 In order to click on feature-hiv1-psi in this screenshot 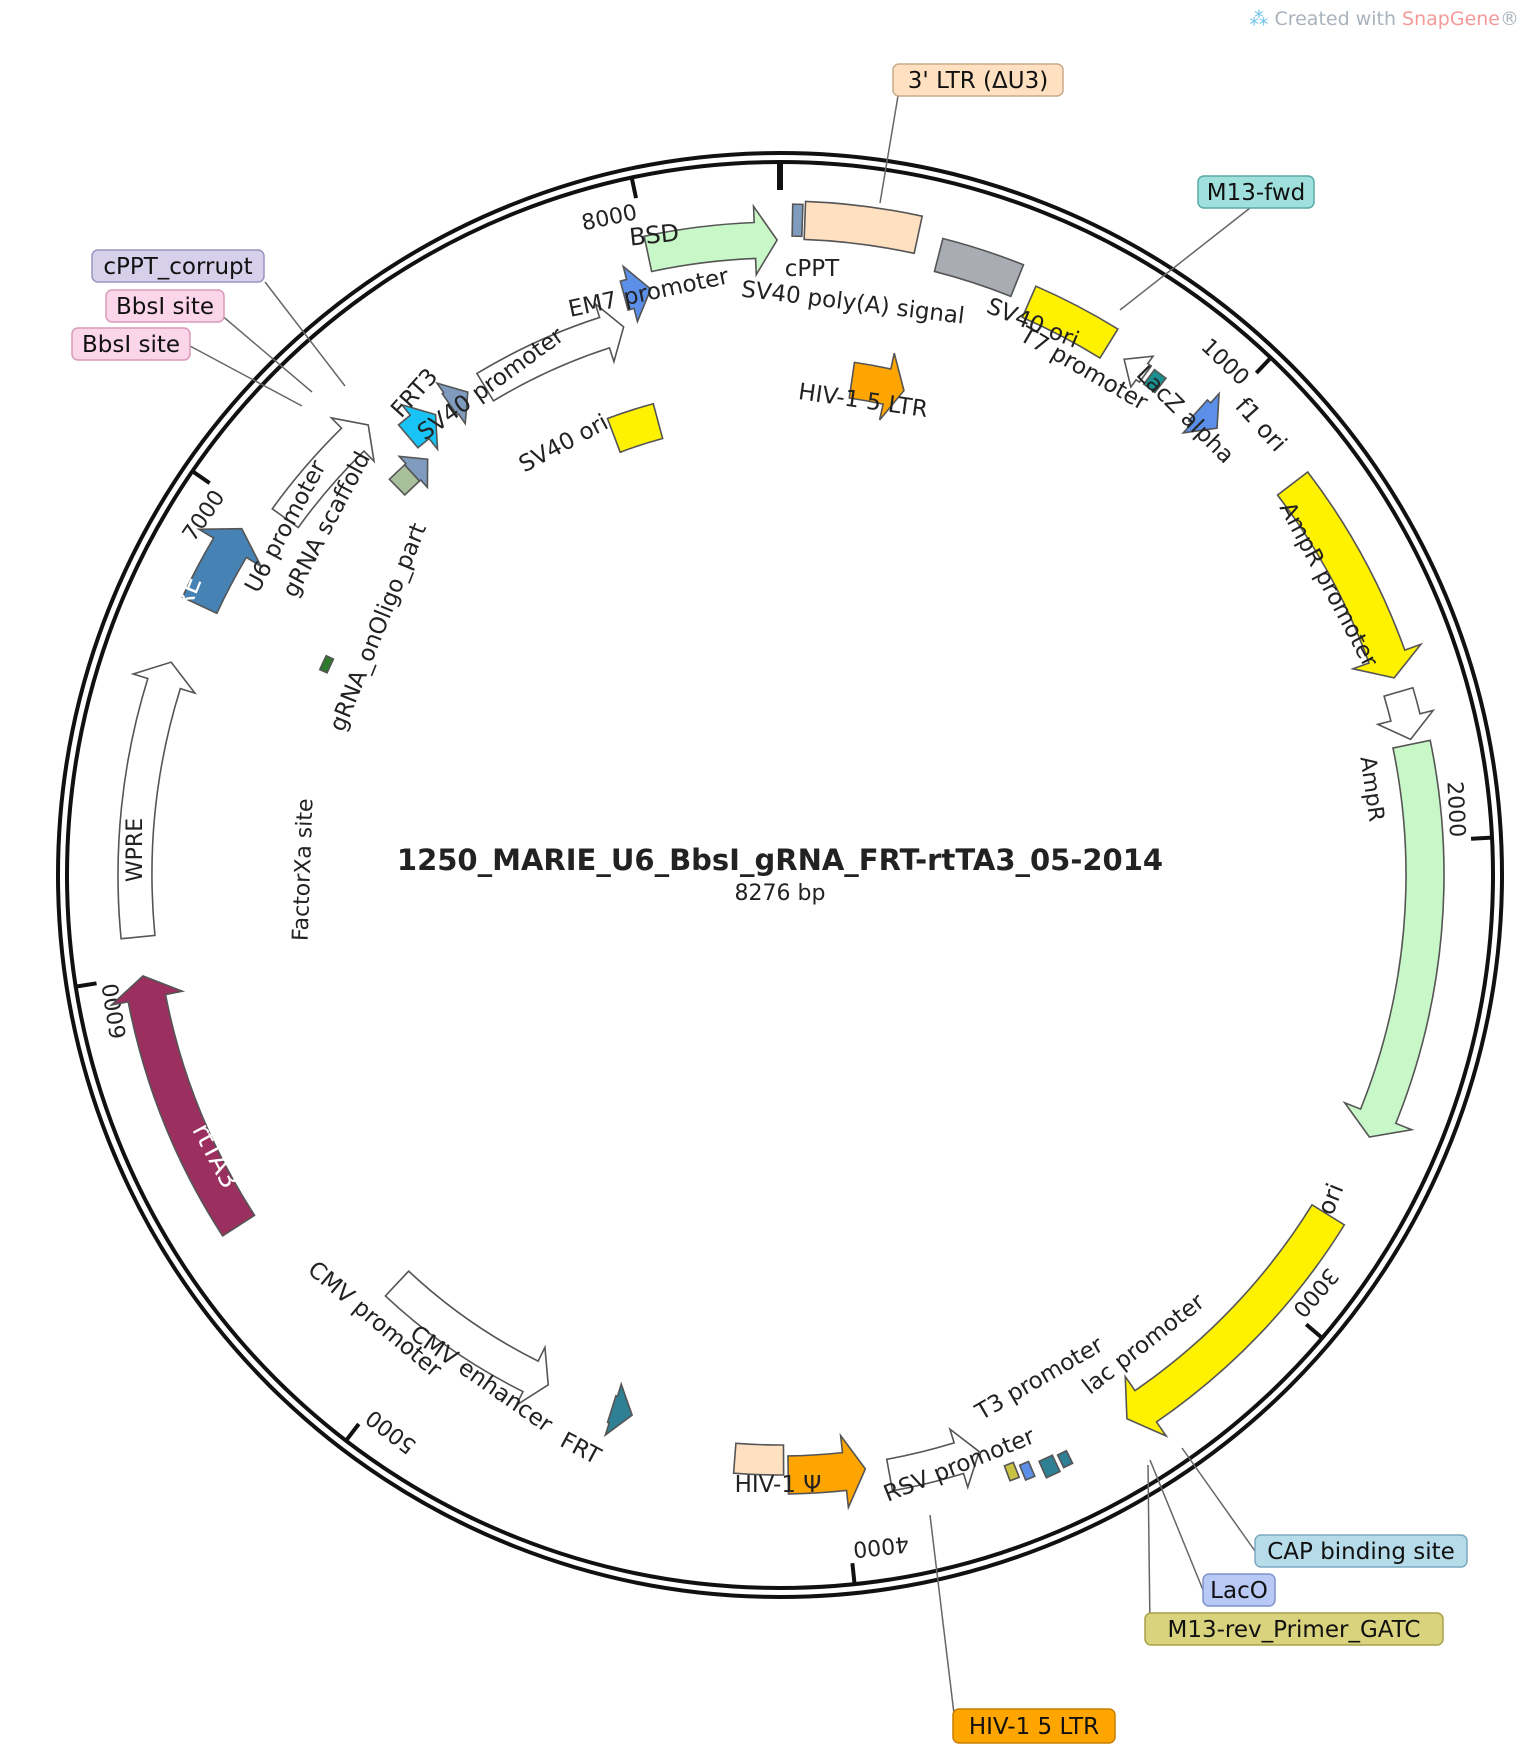, I will do `click(758, 1459)`.